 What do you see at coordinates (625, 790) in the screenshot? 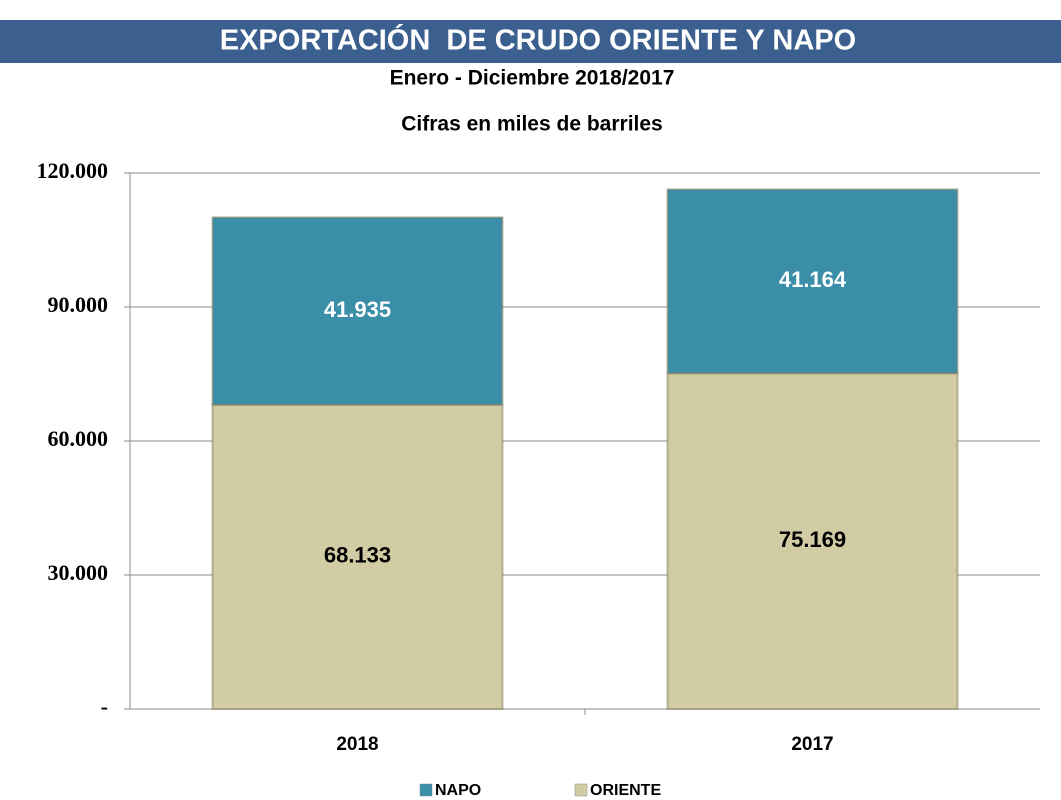
I see `legend-label: ORIENTE` at bounding box center [625, 790].